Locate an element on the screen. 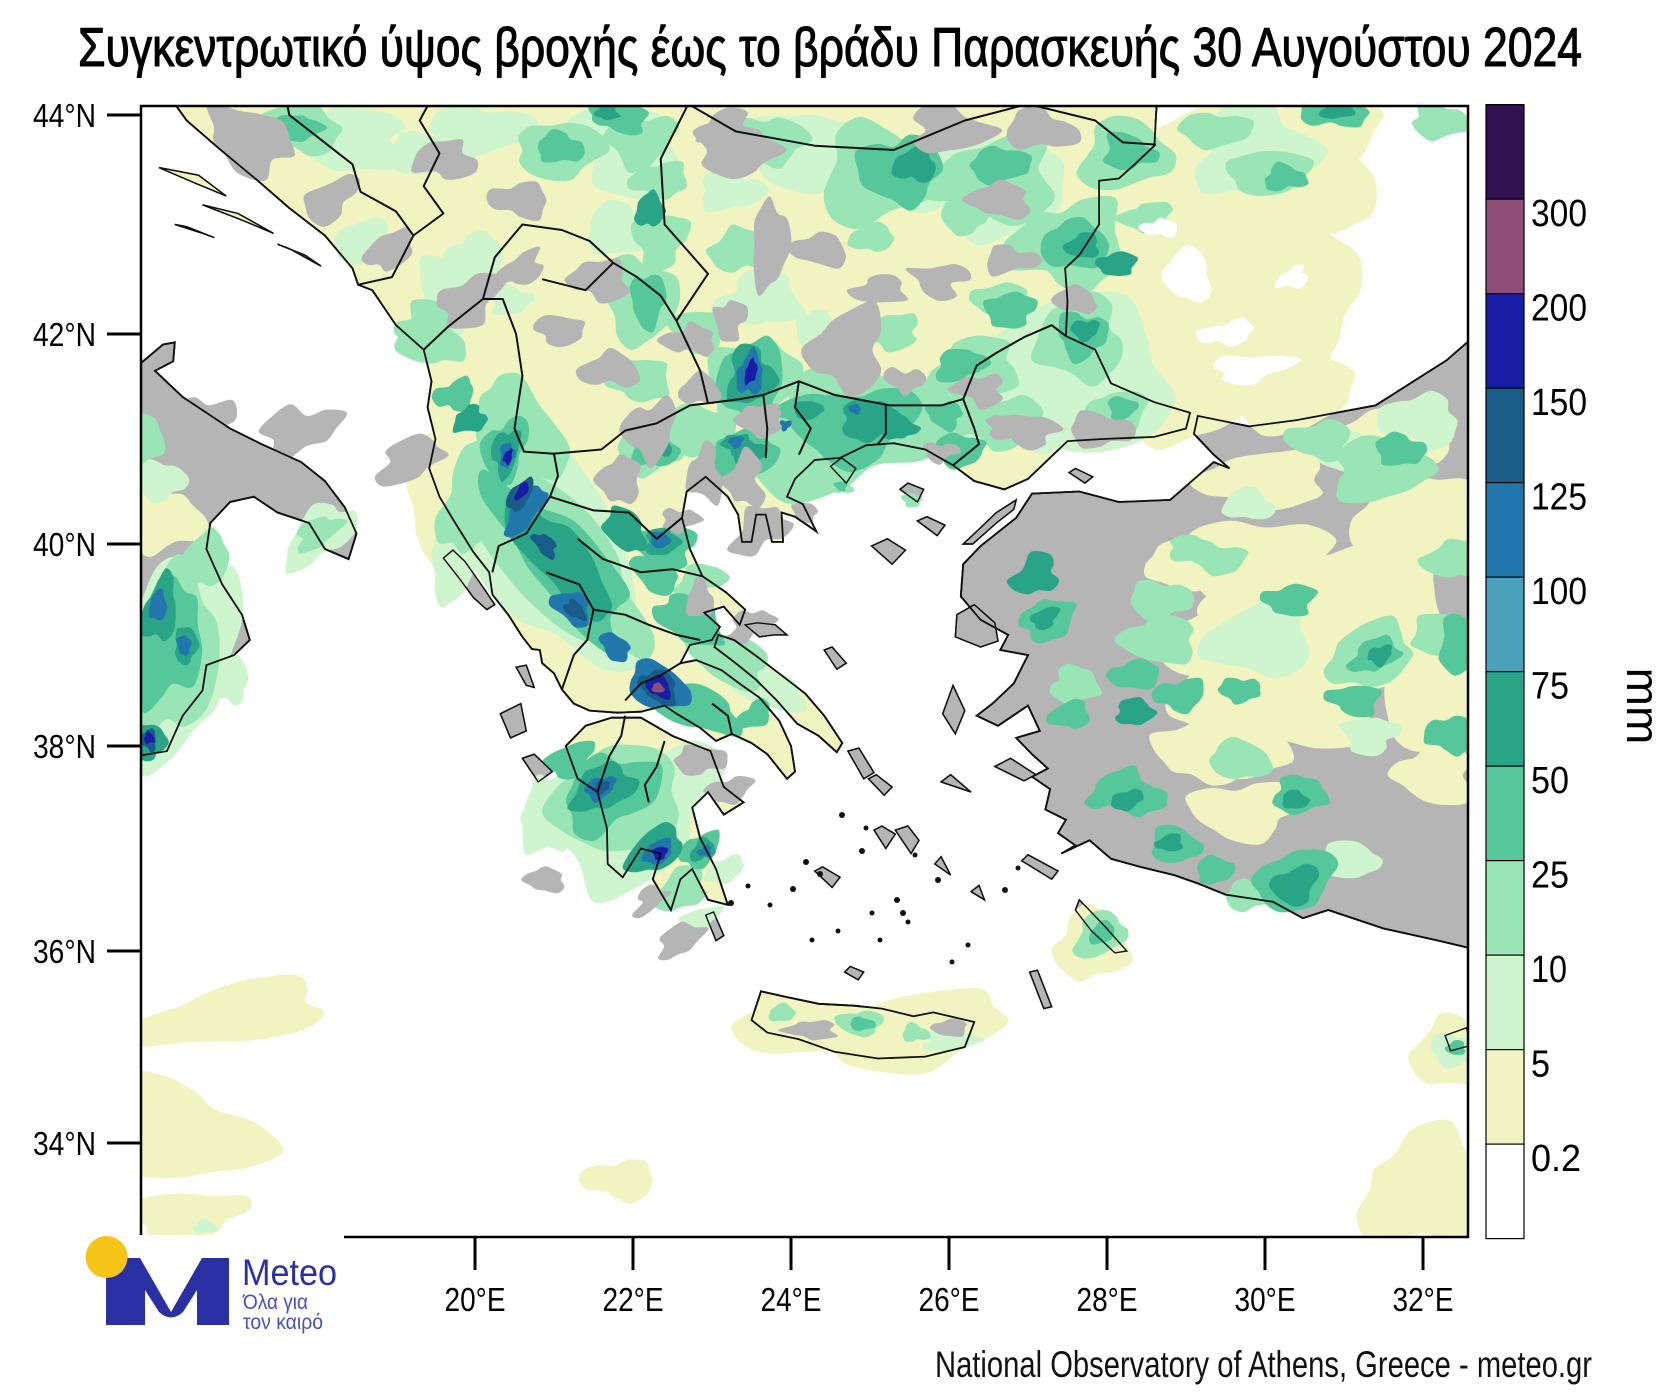 This screenshot has width=1680, height=1394. svg-text: mm is located at coordinates (1643, 706).